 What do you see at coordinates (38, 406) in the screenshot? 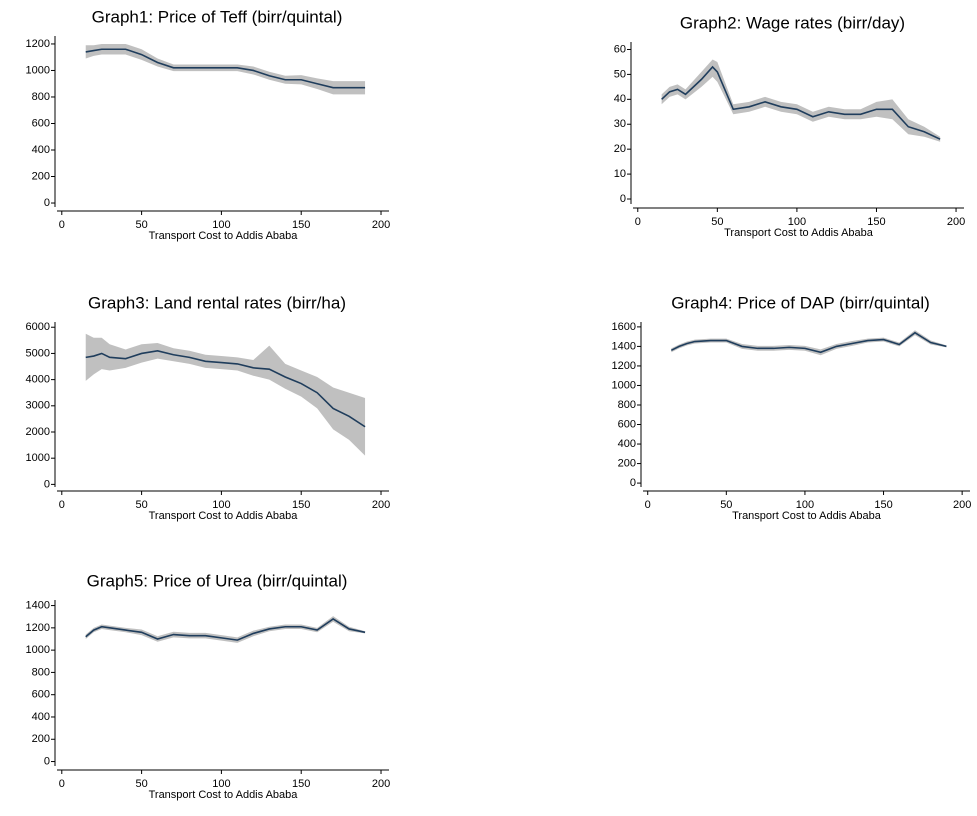
I see `y-tick-label: 3000` at bounding box center [38, 406].